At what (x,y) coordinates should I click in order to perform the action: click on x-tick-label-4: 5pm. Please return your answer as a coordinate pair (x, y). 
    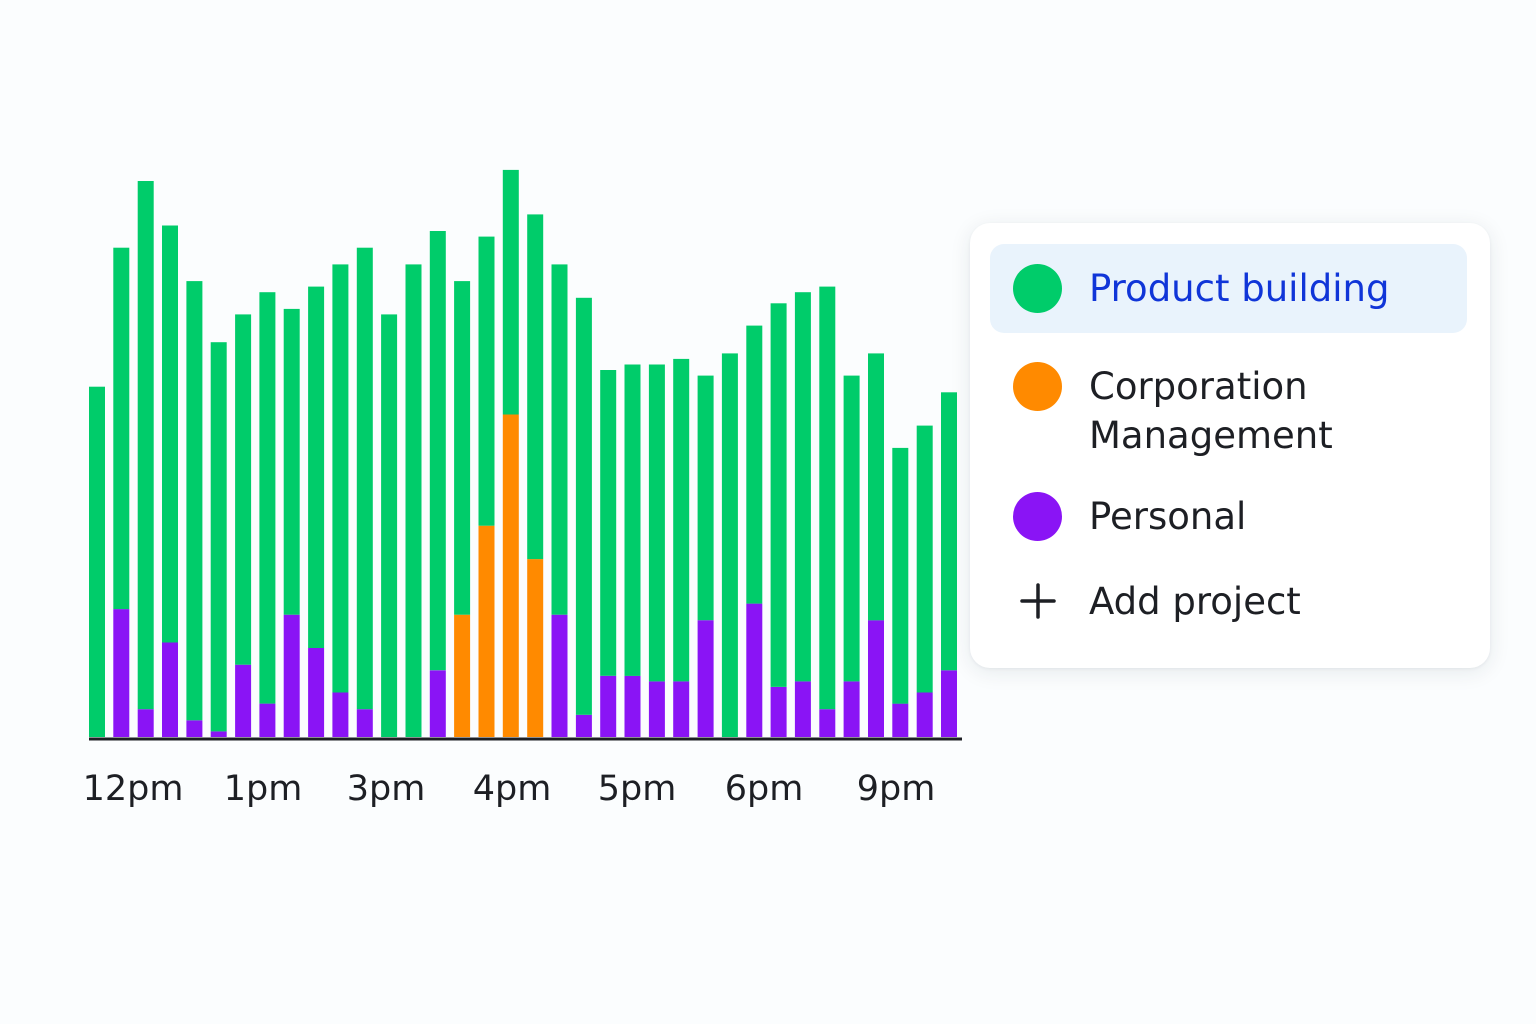
    Looking at the image, I should click on (637, 789).